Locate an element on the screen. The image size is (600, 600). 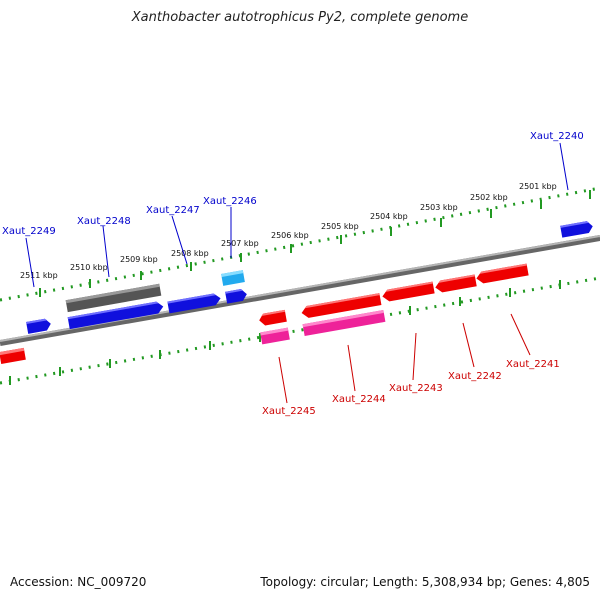
scale-label: 2510 kbp is located at coordinates (89, 267).